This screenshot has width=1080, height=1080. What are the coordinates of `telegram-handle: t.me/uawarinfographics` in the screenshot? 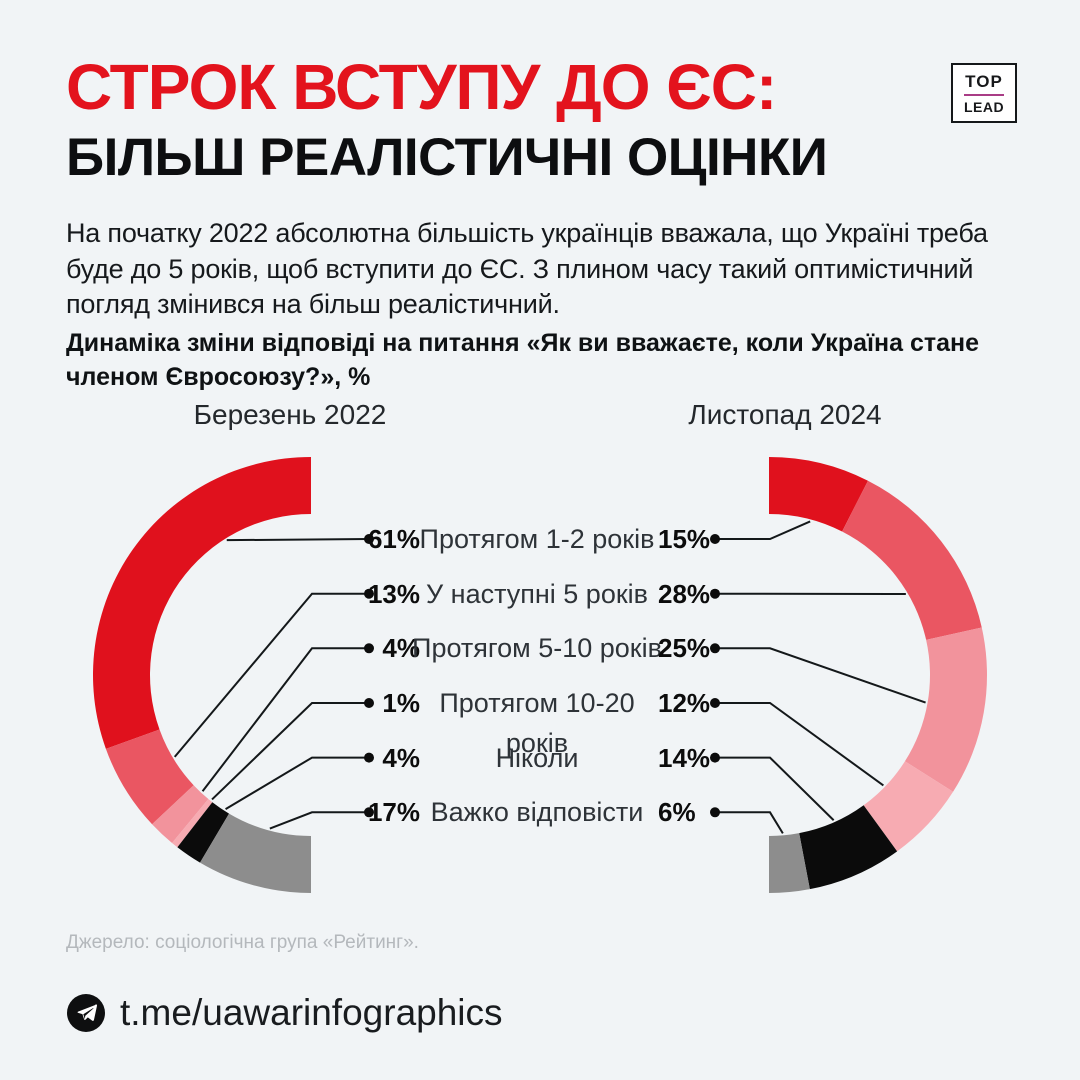 It's located at (311, 1012).